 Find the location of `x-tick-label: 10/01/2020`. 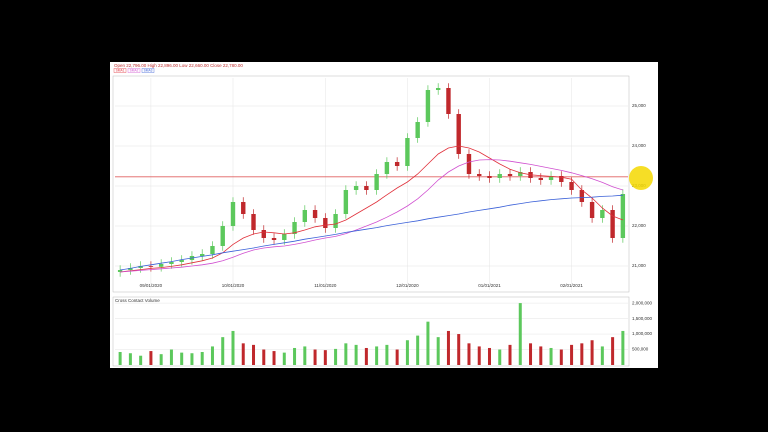

x-tick-label: 10/01/2020 is located at coordinates (233, 285).